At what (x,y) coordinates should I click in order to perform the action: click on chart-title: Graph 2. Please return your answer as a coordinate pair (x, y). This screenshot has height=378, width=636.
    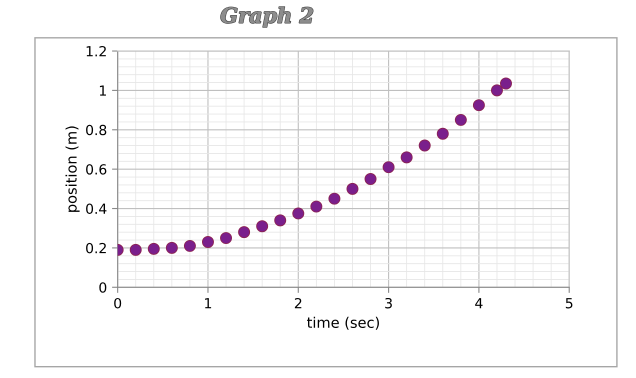
    Looking at the image, I should click on (266, 17).